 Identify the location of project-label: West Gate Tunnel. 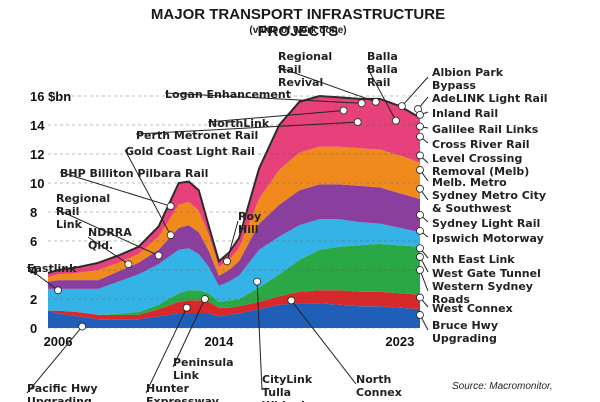
(486, 273).